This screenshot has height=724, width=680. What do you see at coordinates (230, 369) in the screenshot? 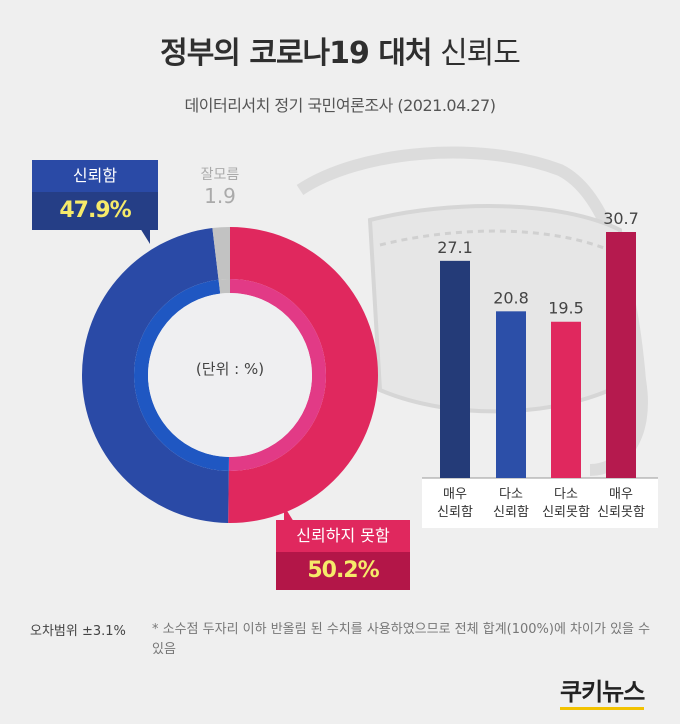
I see `unit-label: (단위 : %)` at bounding box center [230, 369].